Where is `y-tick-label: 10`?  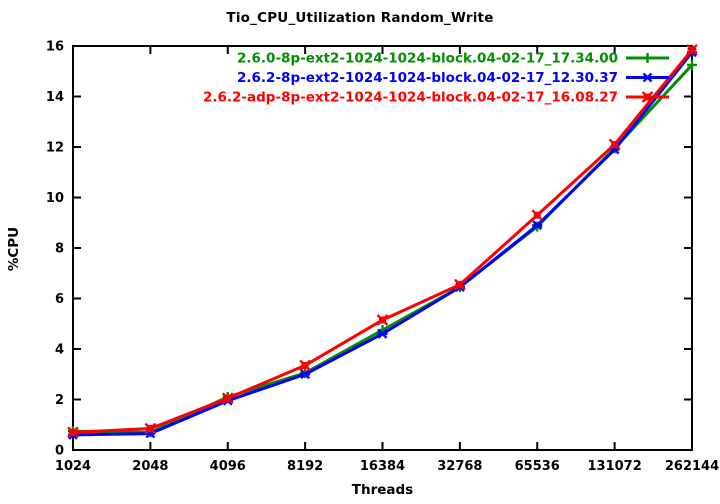 y-tick-label: 10 is located at coordinates (55, 198).